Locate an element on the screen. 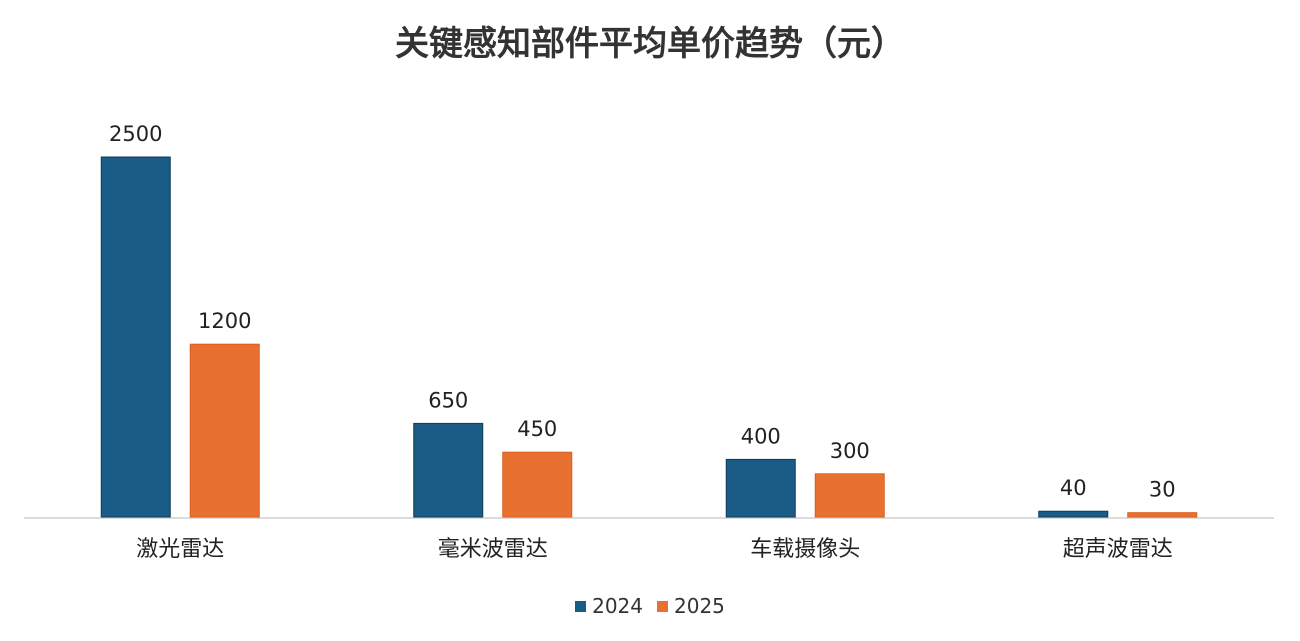 The width and height of the screenshot is (1300, 641). legend-item-2025: 2025 is located at coordinates (691, 606).